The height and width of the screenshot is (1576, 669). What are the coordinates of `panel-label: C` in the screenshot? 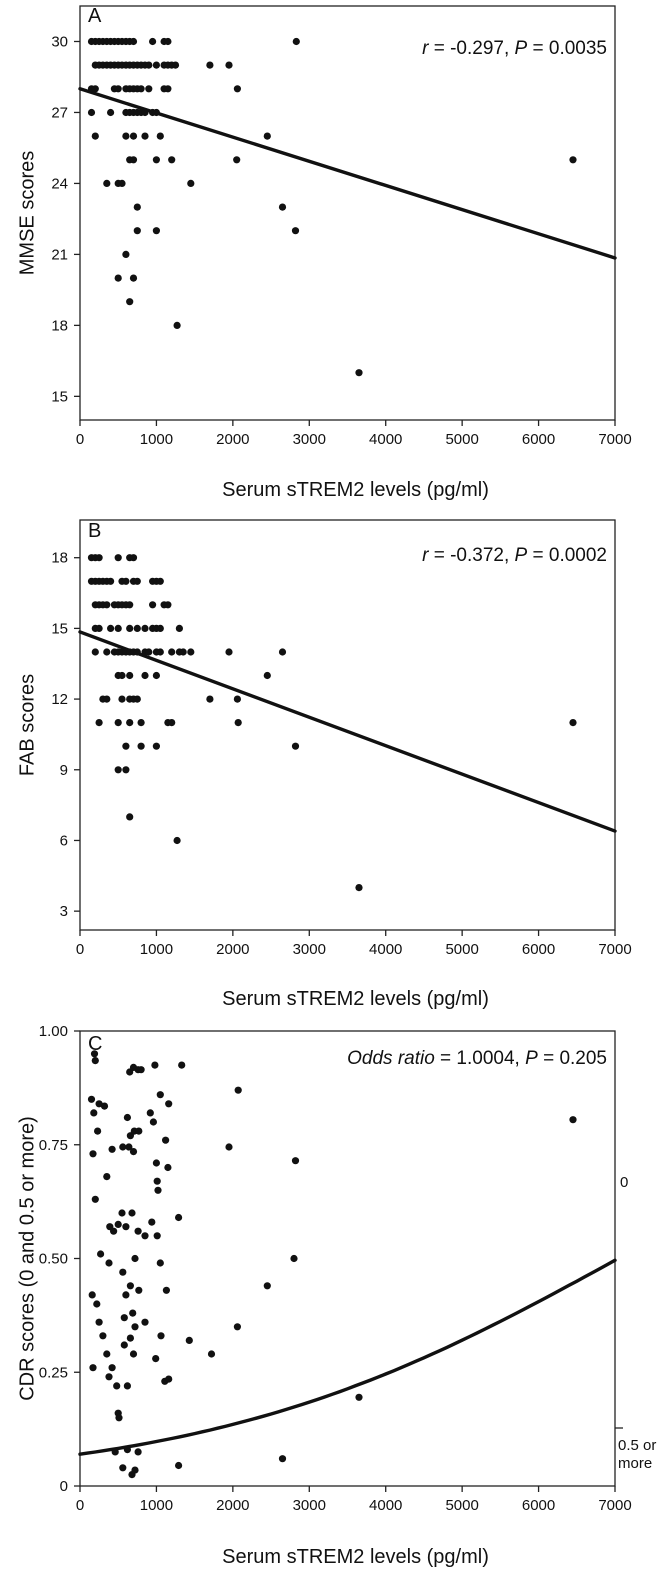 It's located at (95, 1044).